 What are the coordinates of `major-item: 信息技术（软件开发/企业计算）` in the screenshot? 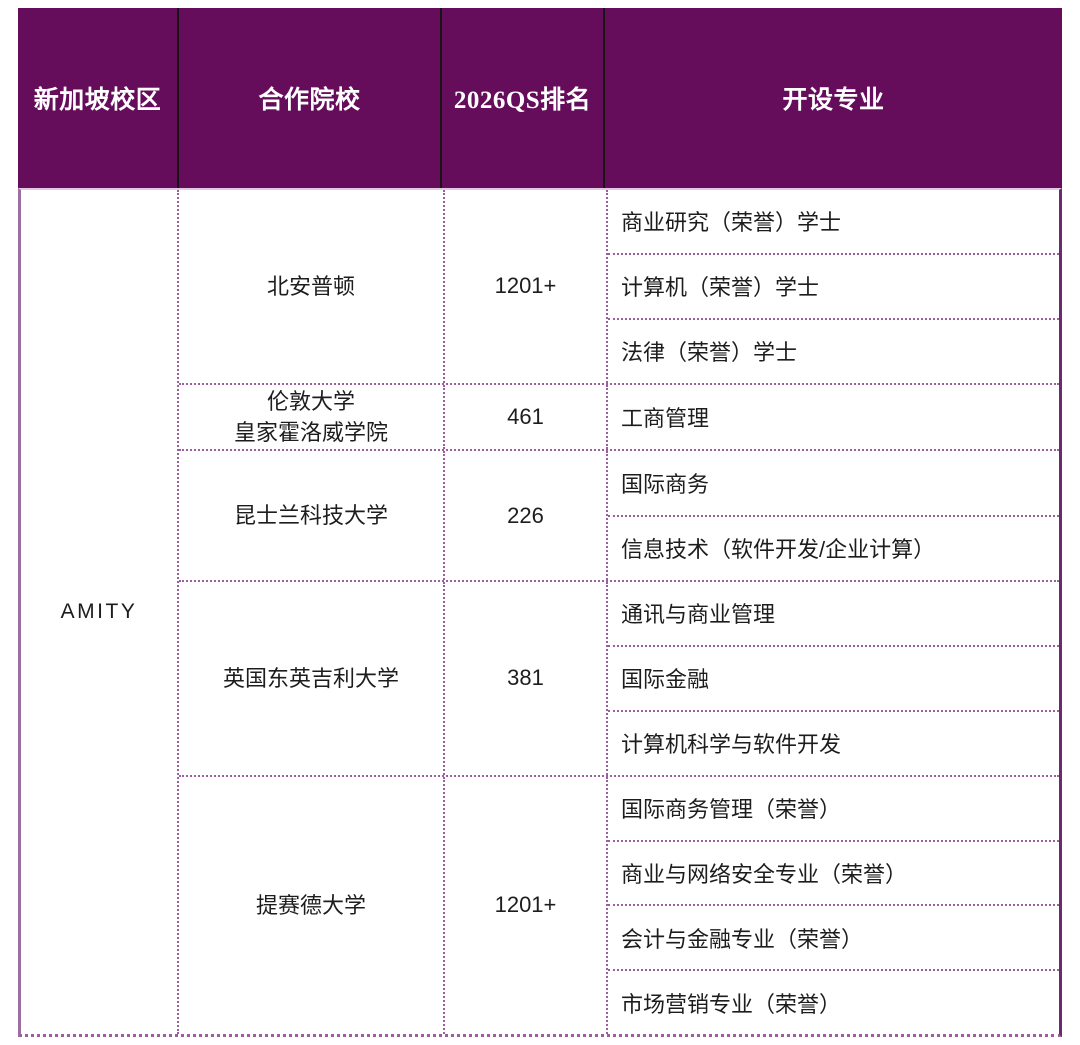 It's located at (778, 550).